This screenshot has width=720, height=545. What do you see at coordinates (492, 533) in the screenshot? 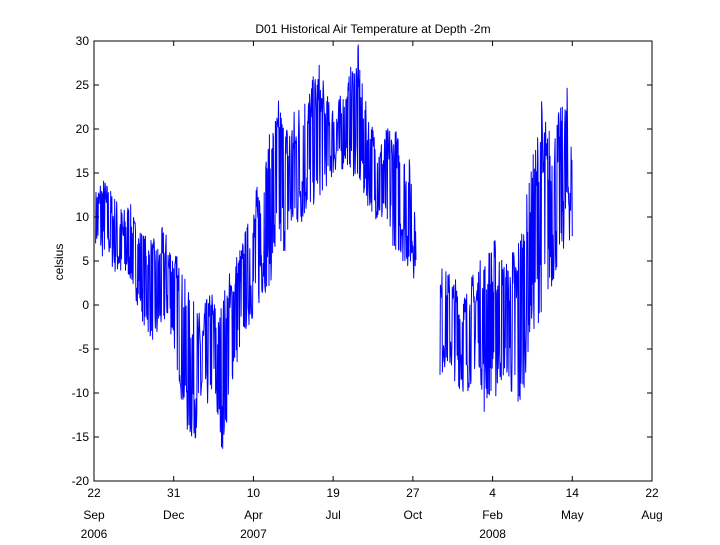
I see `x-tick-year-label: 2008` at bounding box center [492, 533].